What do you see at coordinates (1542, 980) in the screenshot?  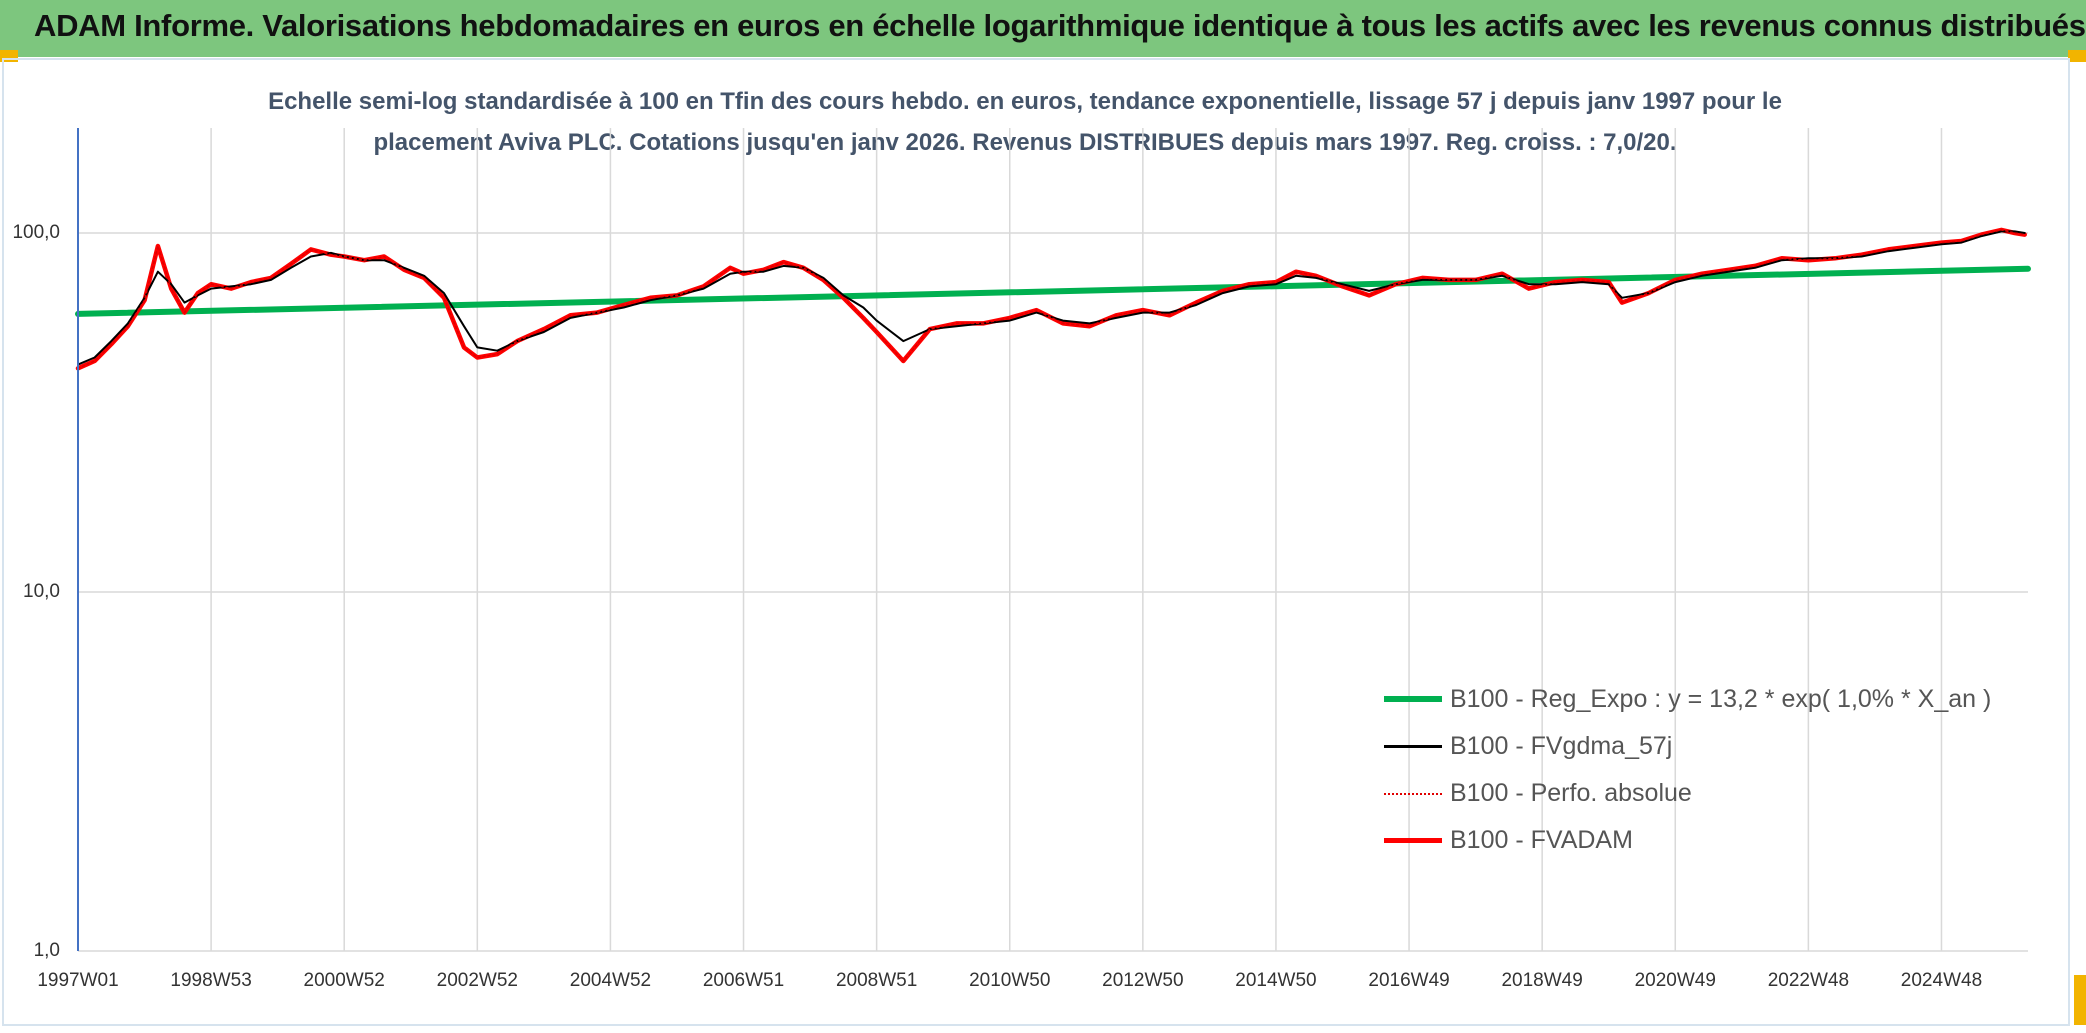 I see `x-tick-label: 2018W49` at bounding box center [1542, 980].